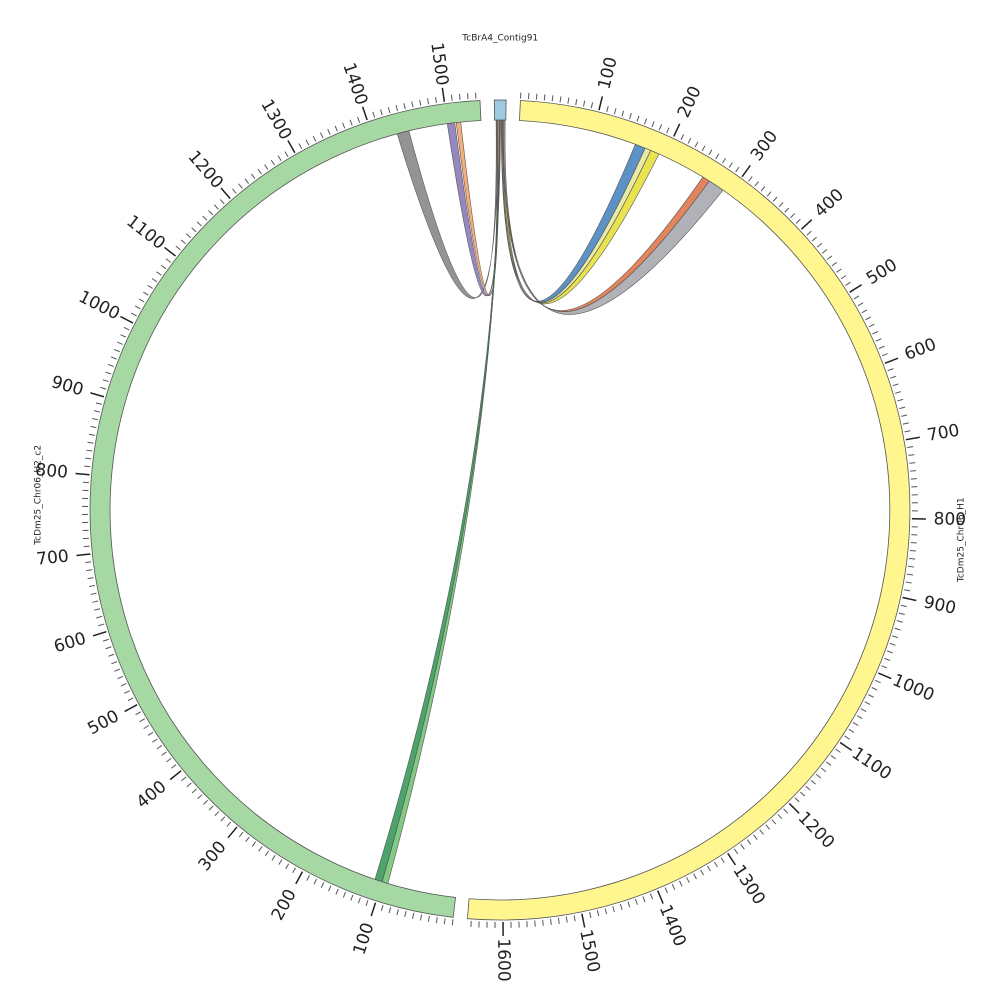 The width and height of the screenshot is (1000, 1000). I want to click on tick-label: 300, so click(213, 856).